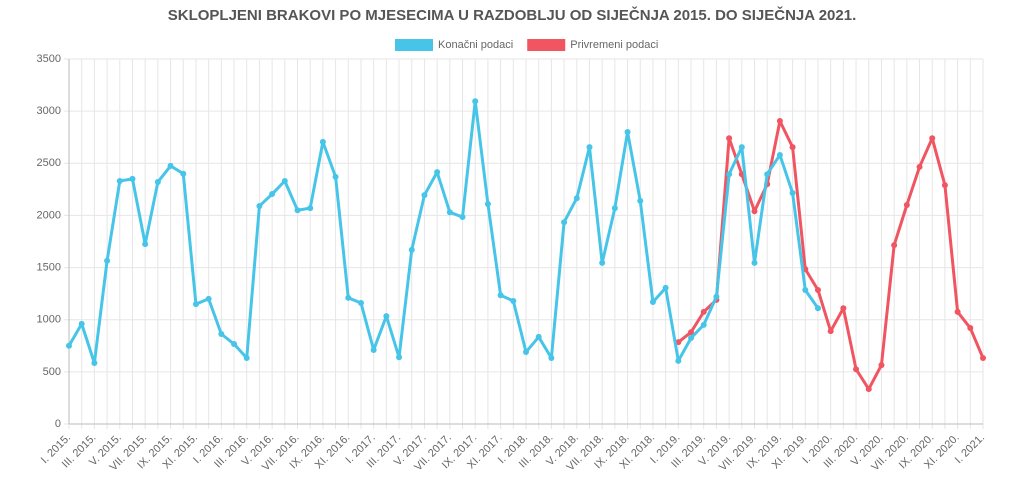  I want to click on y-tick-label: 1000, so click(49, 320).